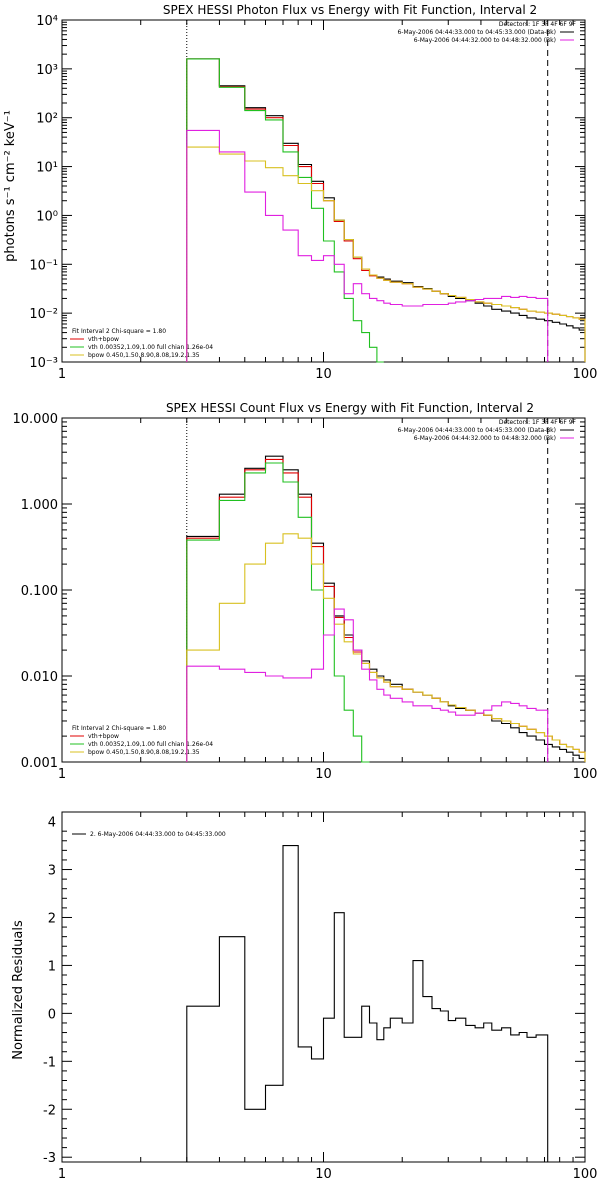 This screenshot has height=1200, width=600. I want to click on y-tick-label: 10⁰, so click(47, 216).